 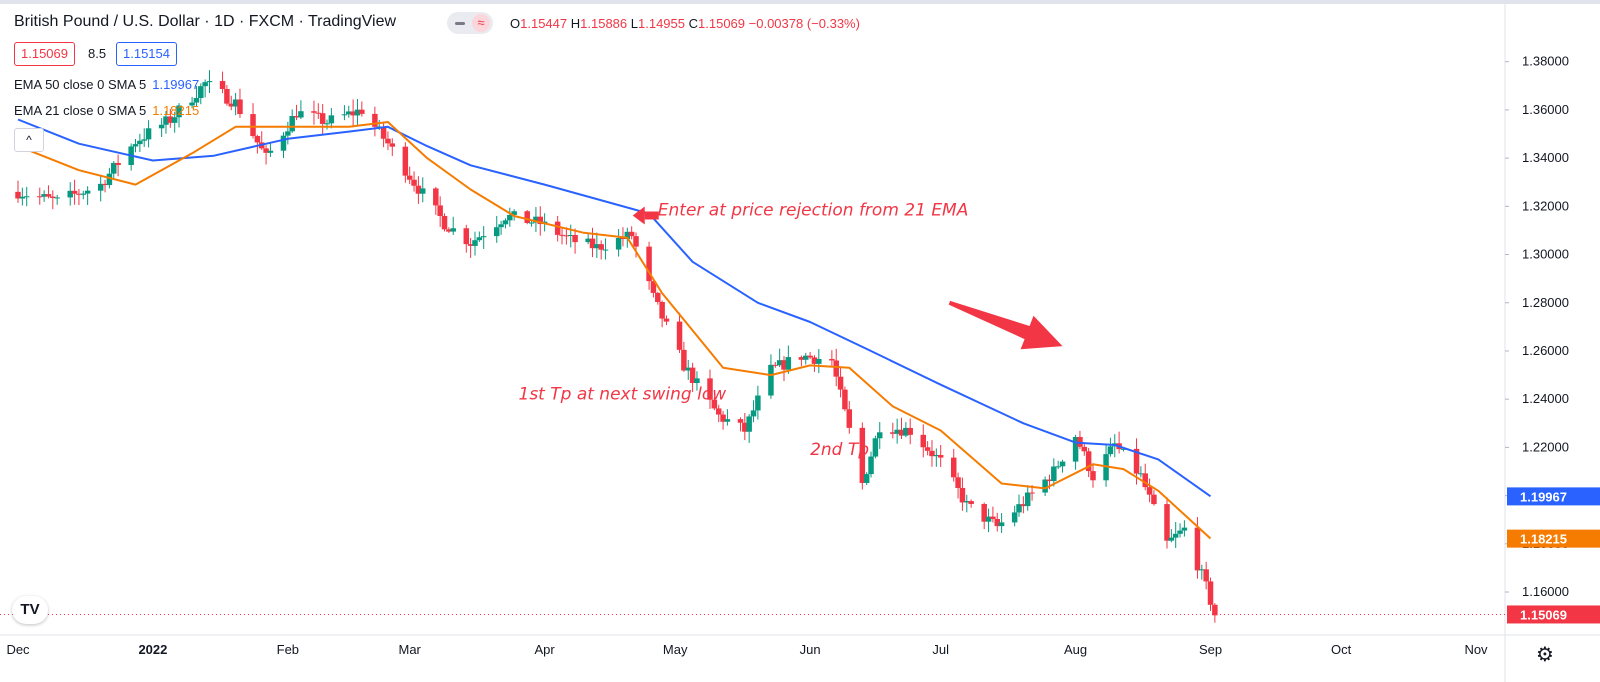 I want to click on tradingview-logo: TV, so click(x=30, y=610).